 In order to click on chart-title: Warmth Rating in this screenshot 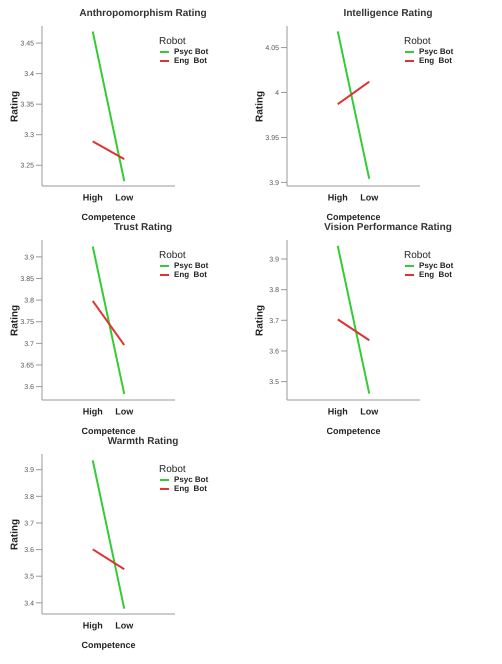, I will do `click(143, 442)`.